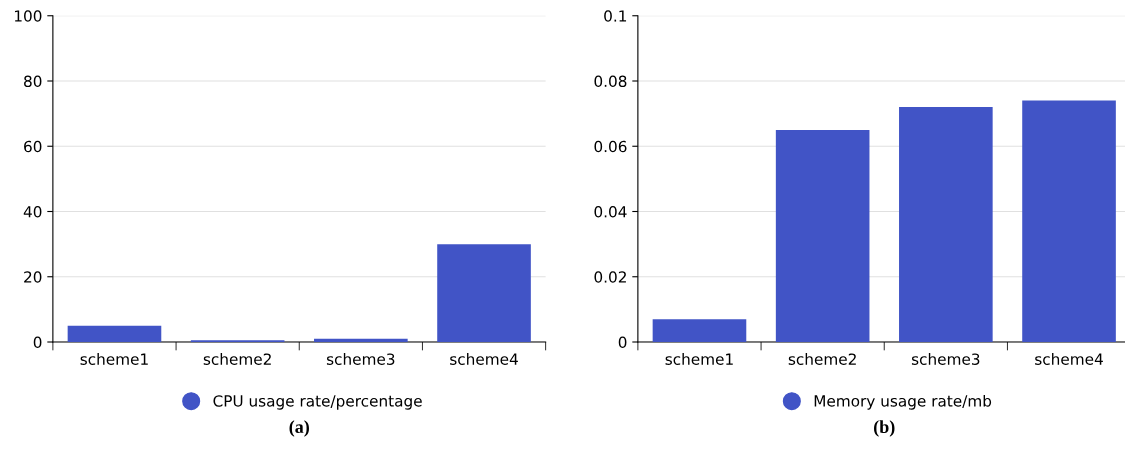 This screenshot has height=450, width=1125. Describe the element at coordinates (615, 16) in the screenshot. I see `y-tick-label: 0.1` at that location.